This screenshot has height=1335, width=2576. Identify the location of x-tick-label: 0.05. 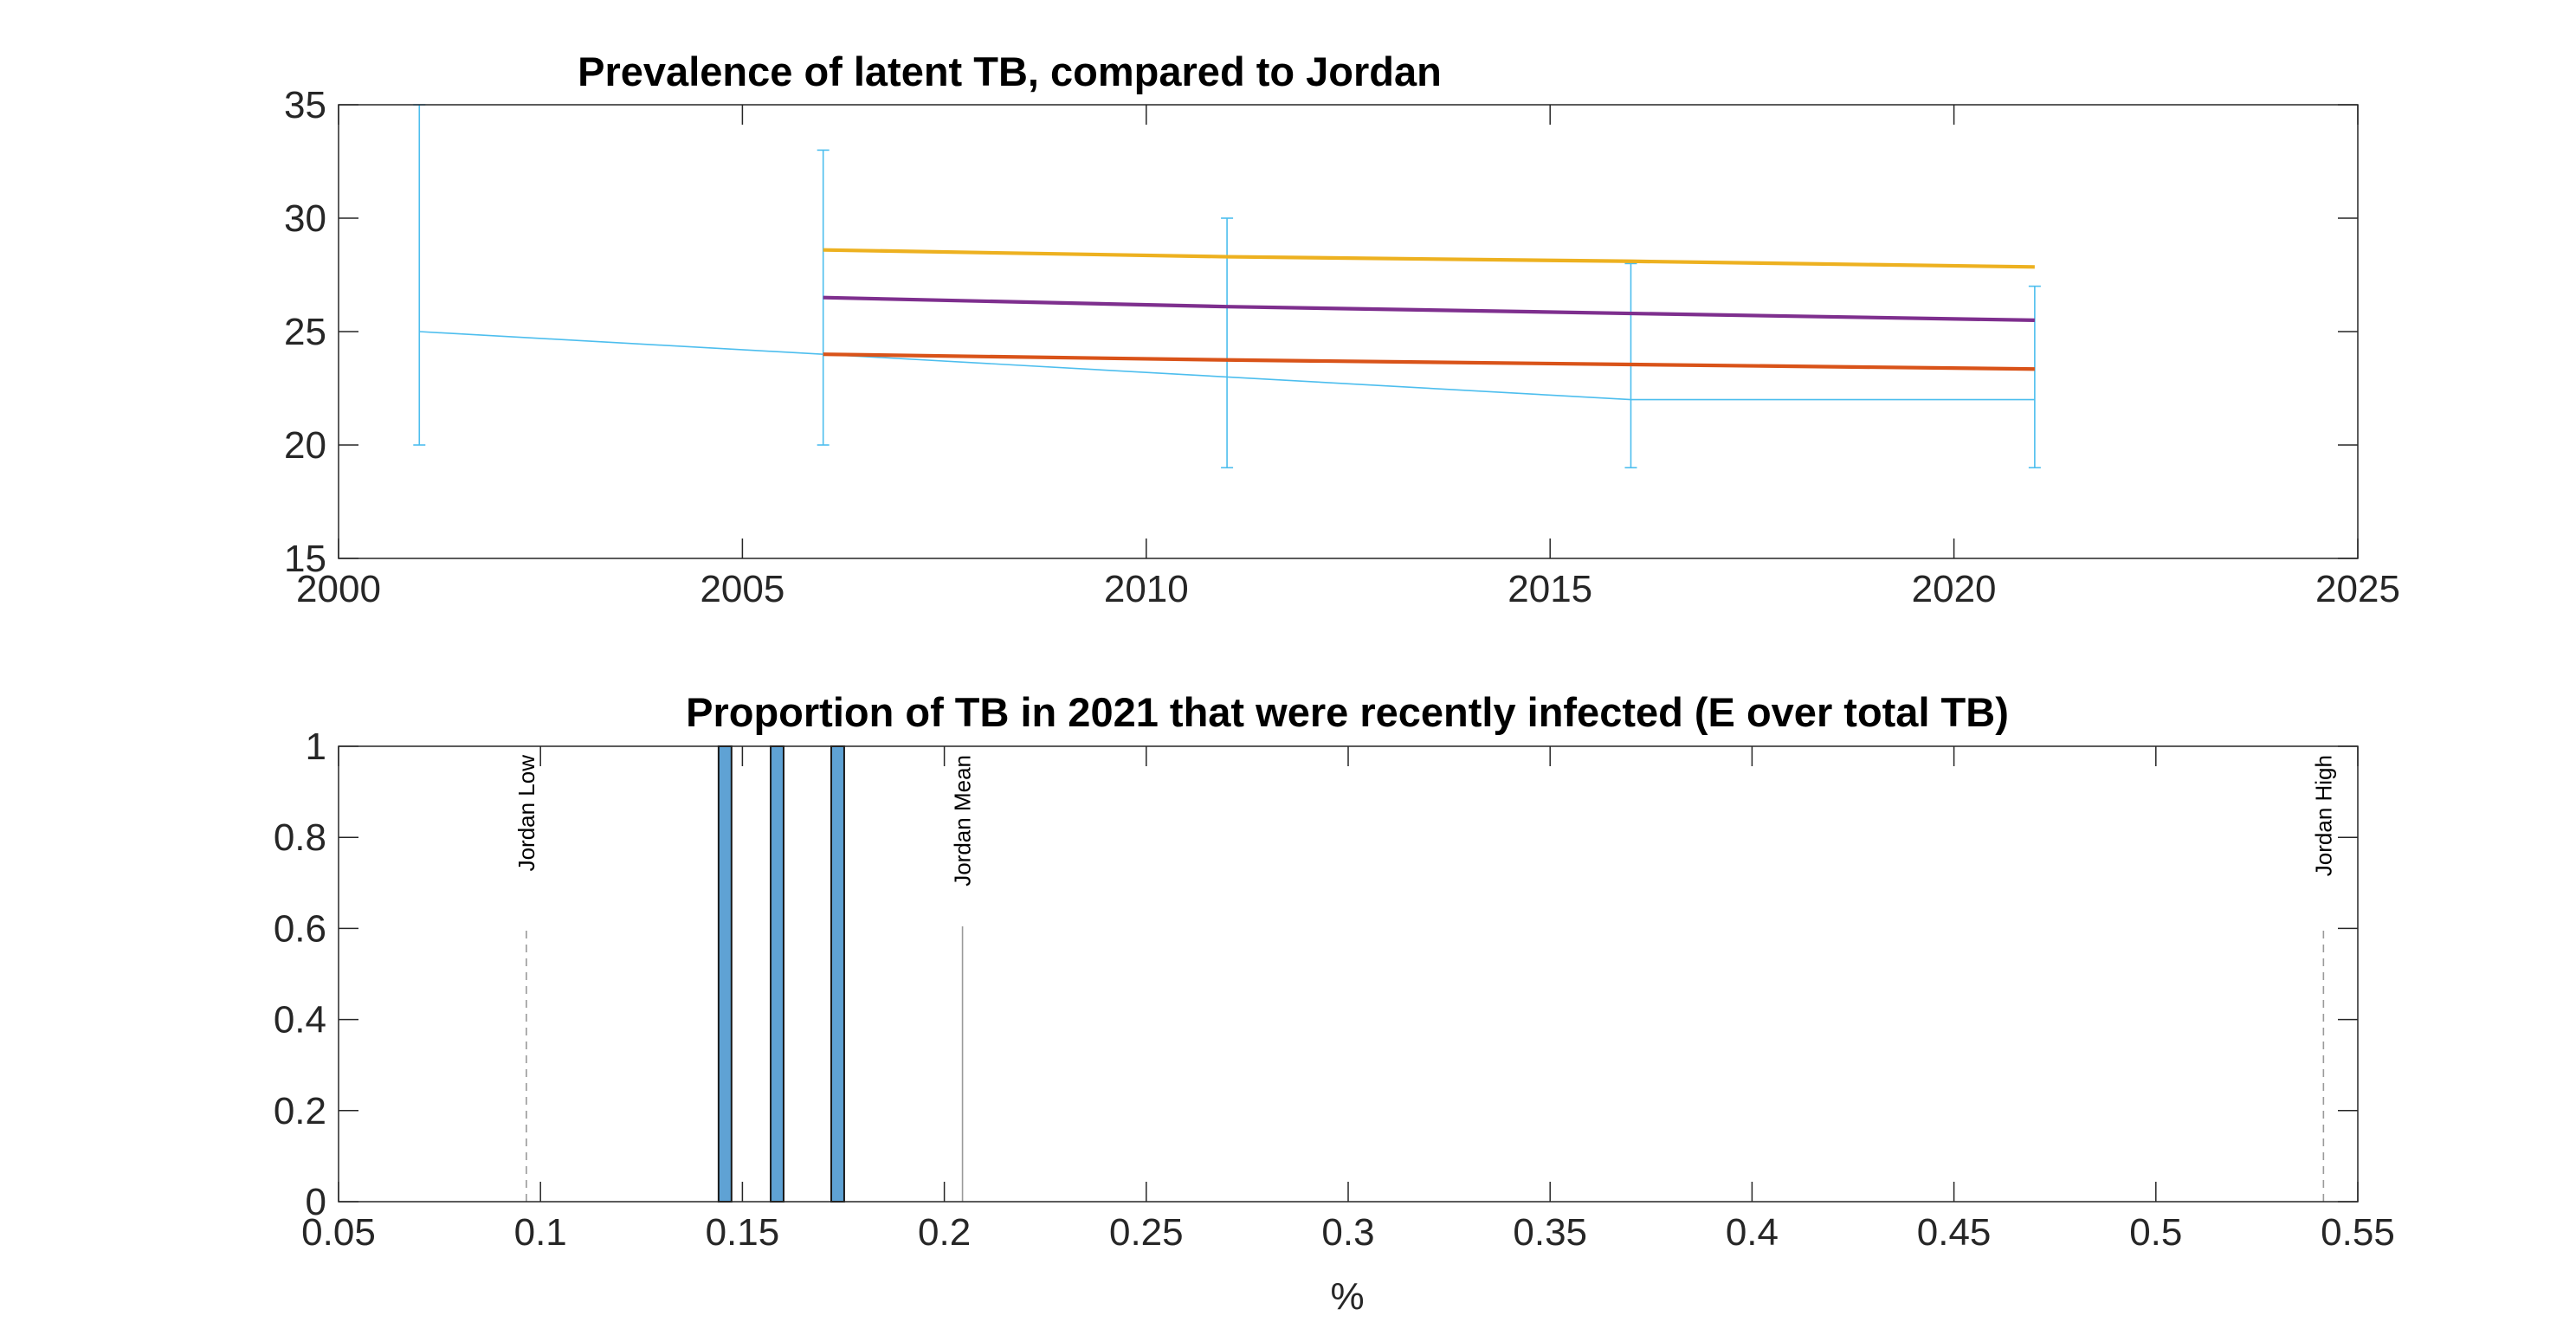
(339, 1233).